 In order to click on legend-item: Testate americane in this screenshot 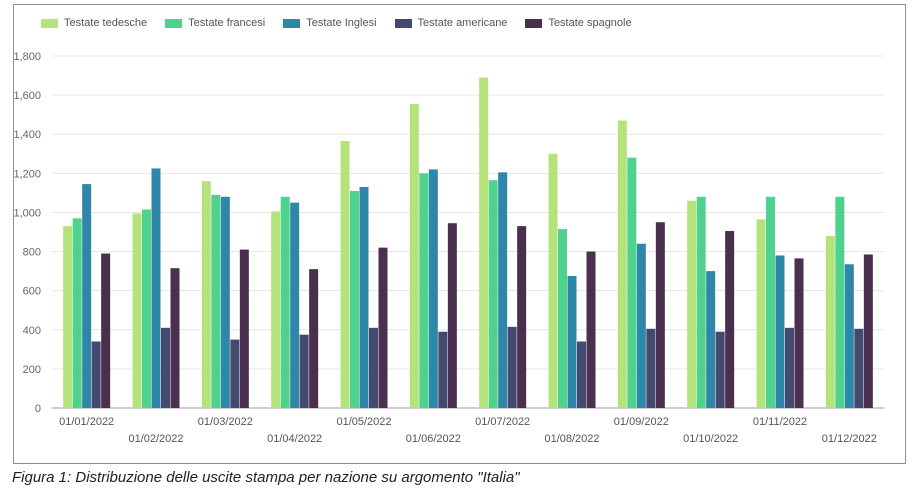, I will do `click(451, 23)`.